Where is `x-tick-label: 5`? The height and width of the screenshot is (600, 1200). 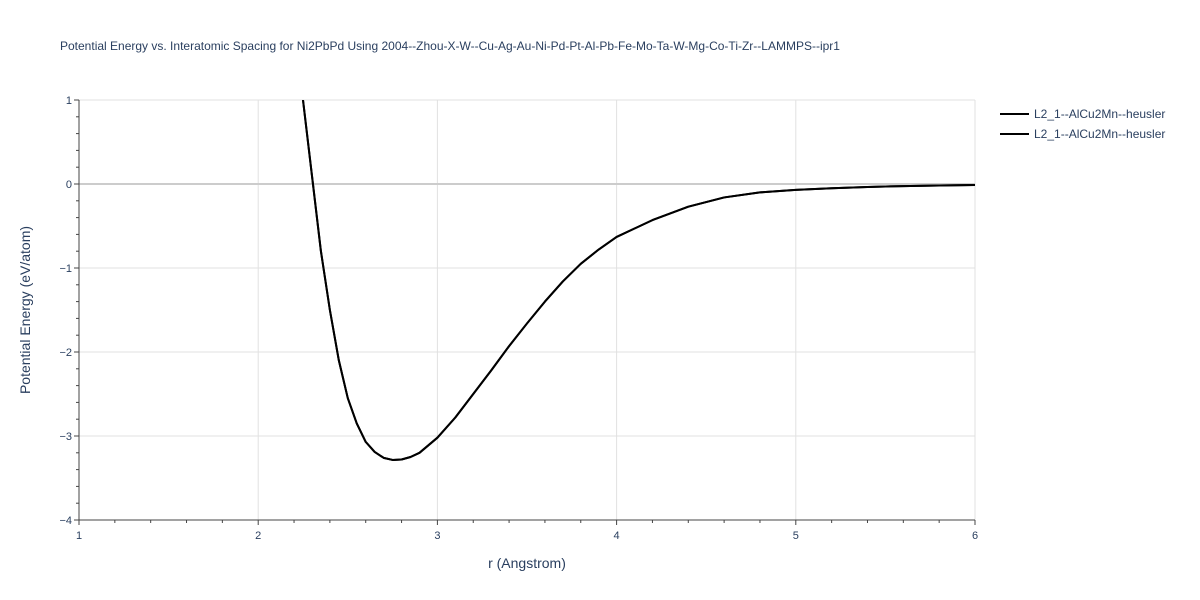 x-tick-label: 5 is located at coordinates (796, 536).